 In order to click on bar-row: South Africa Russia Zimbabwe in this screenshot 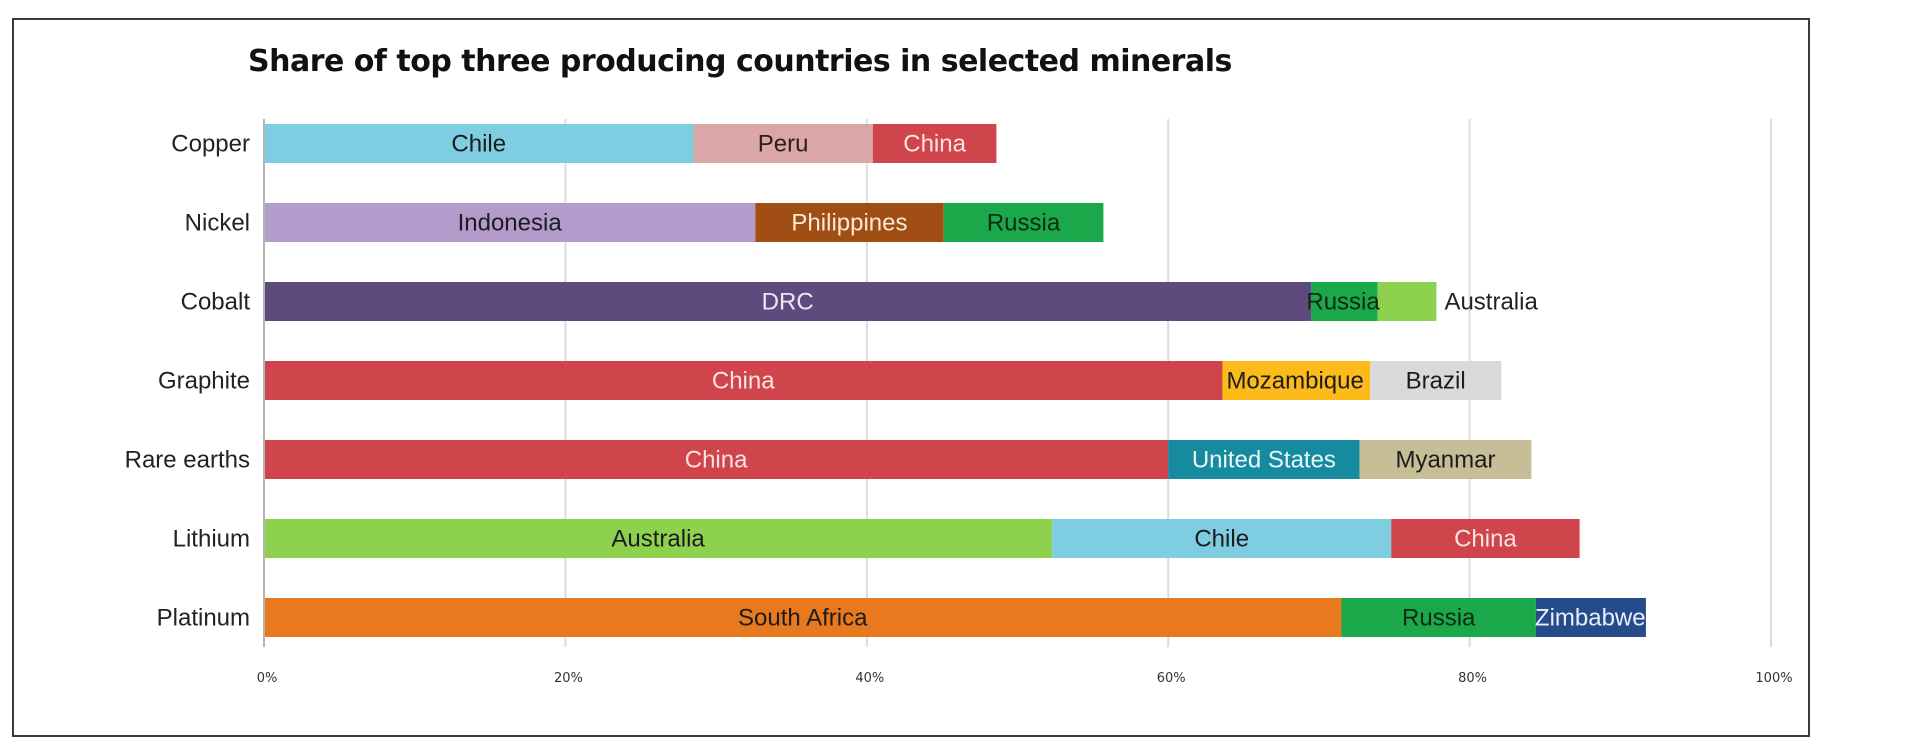, I will do `click(955, 617)`.